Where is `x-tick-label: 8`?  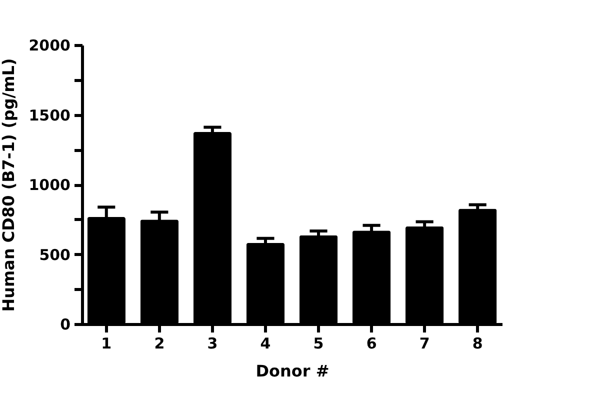
x-tick-label: 8 is located at coordinates (477, 343).